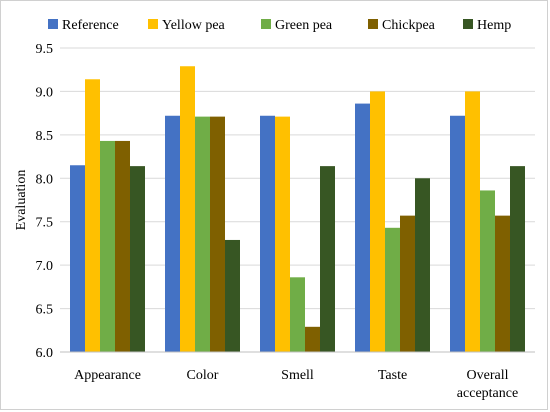 This screenshot has height=412, width=550. I want to click on y-tick-label: 6.0, so click(45, 353).